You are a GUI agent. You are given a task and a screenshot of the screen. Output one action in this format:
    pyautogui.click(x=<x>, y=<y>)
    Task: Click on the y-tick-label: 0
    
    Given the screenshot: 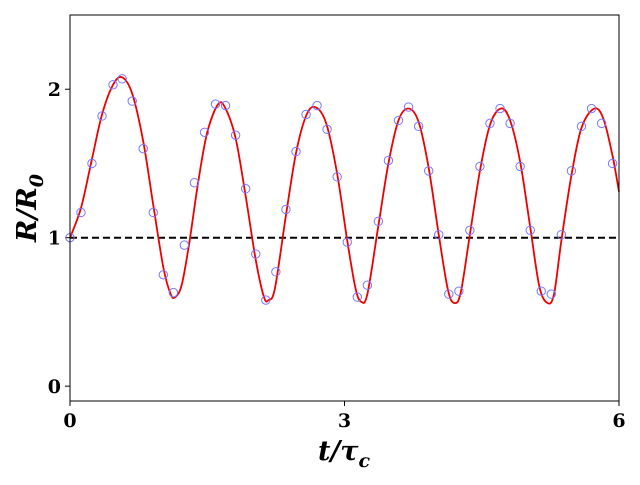 What is the action you would take?
    pyautogui.click(x=54, y=387)
    